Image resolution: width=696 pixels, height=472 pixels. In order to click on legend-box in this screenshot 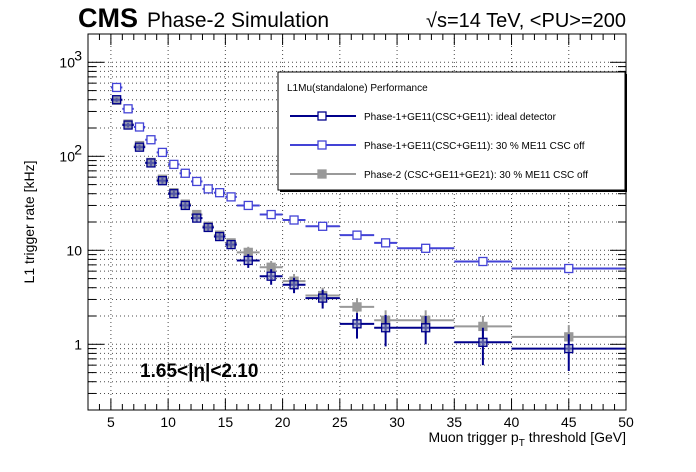, I will do `click(451, 131)`.